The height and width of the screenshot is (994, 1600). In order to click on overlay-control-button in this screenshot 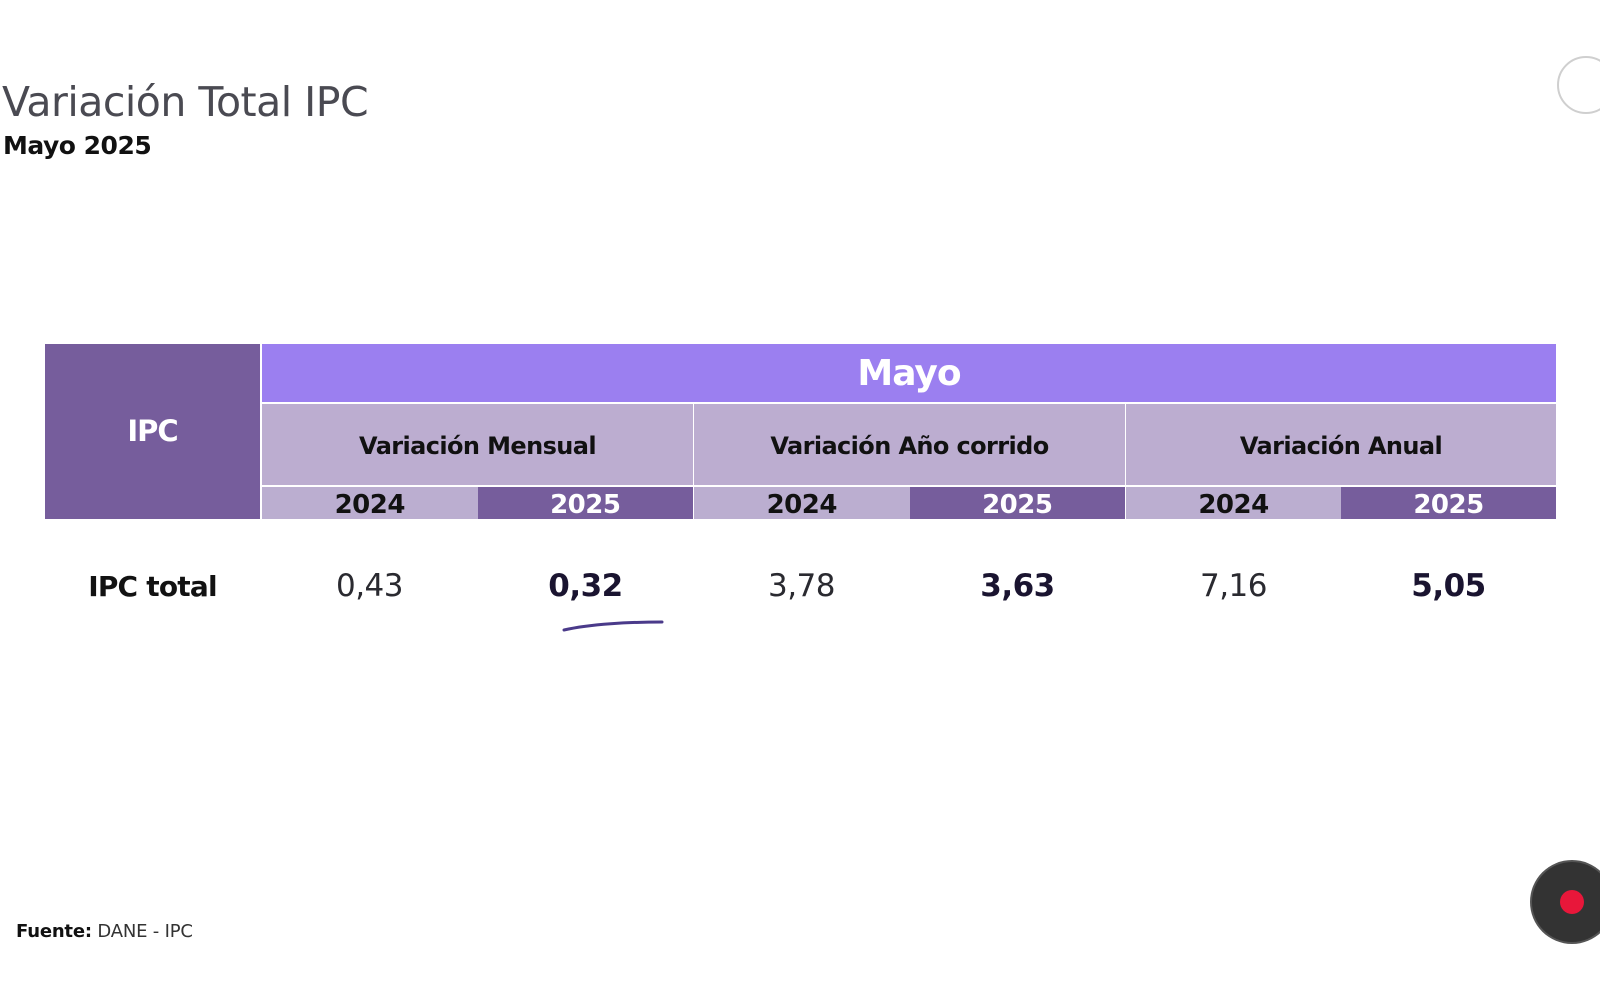, I will do `click(1578, 85)`.